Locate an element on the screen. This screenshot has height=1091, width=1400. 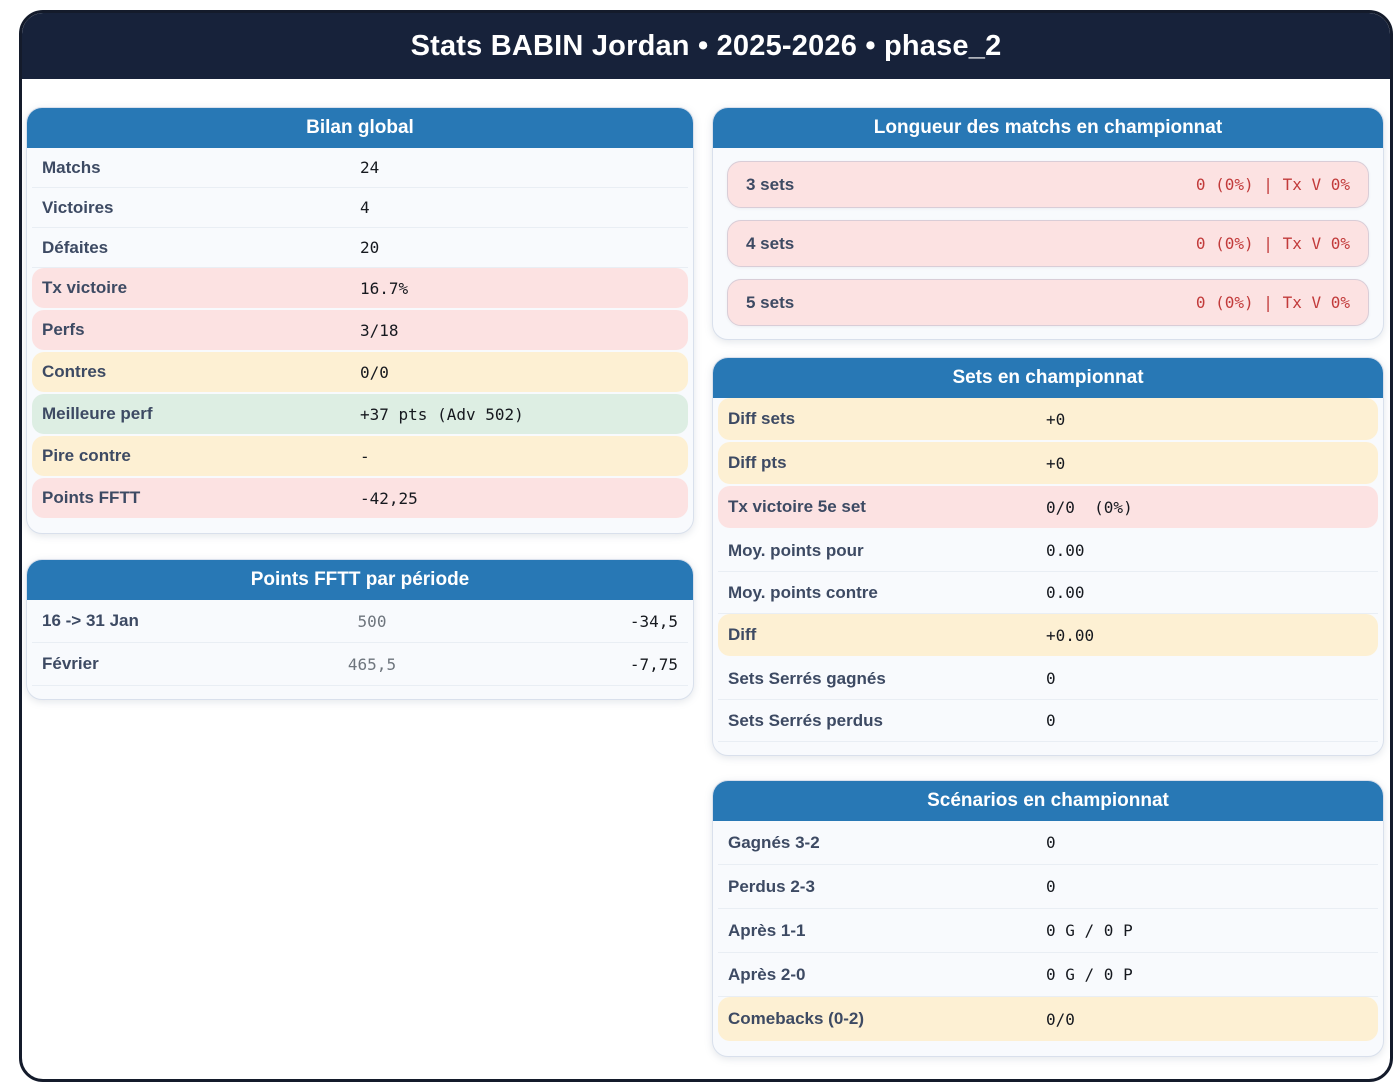
card-bilan-global-title: Bilan global is located at coordinates (360, 128).